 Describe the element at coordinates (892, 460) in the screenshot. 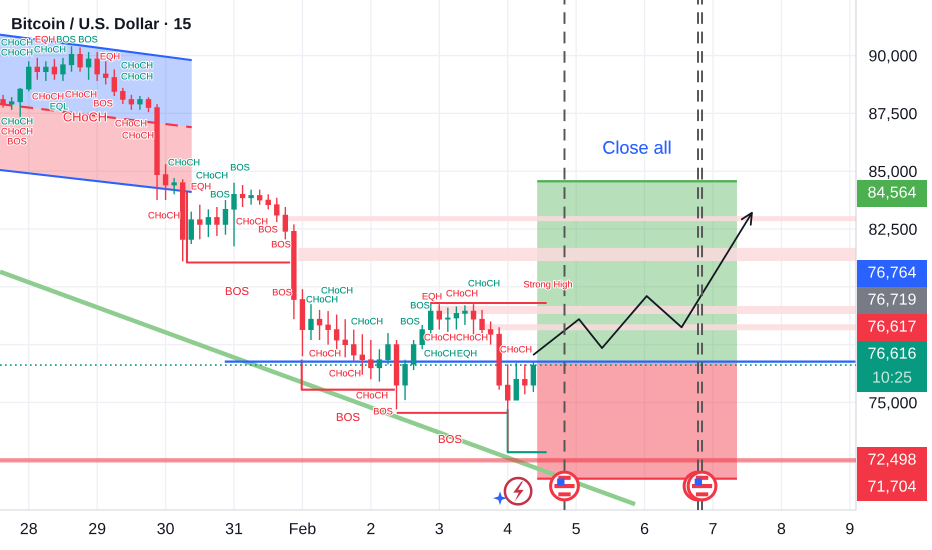

I see `text: 72,498` at that location.